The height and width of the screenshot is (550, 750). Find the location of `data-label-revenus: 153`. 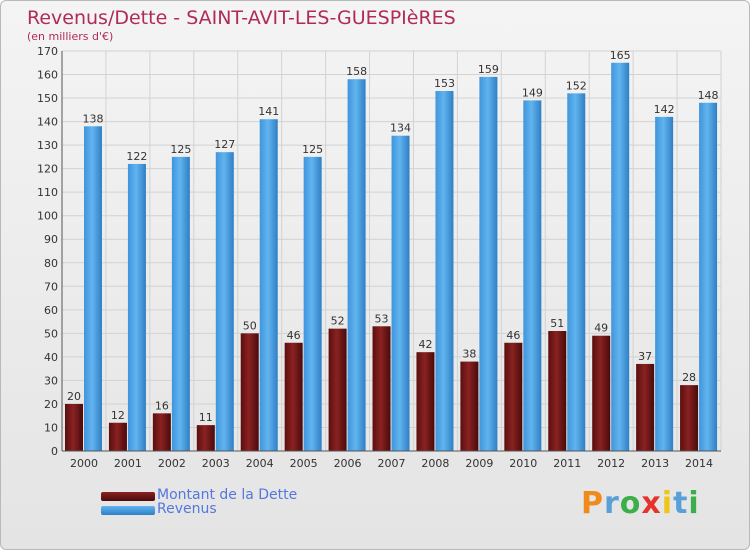

data-label-revenus: 153 is located at coordinates (444, 83).